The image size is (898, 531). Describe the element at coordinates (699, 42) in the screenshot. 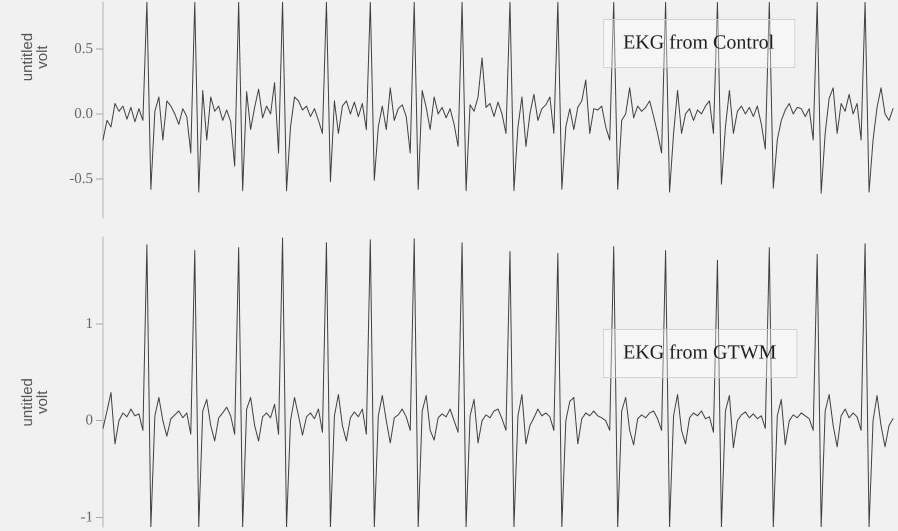

I see `text: EKG from Control` at that location.